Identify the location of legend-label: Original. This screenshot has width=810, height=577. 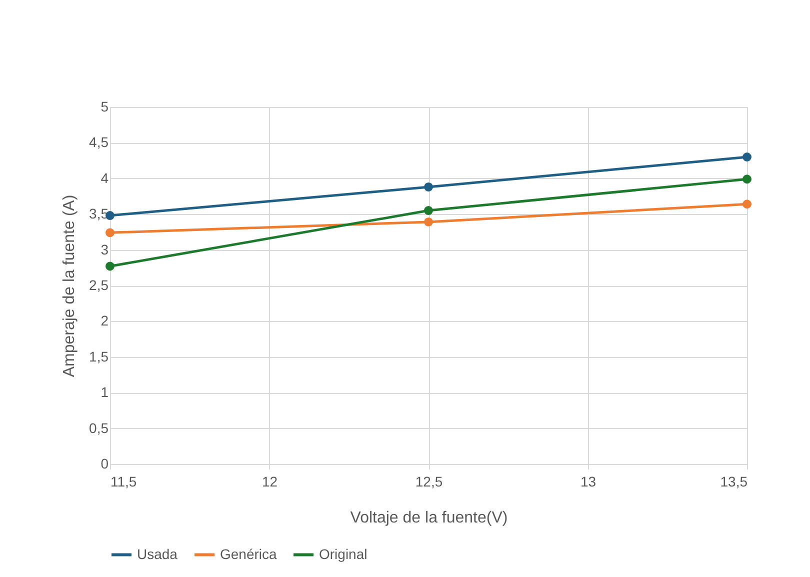
(343, 554).